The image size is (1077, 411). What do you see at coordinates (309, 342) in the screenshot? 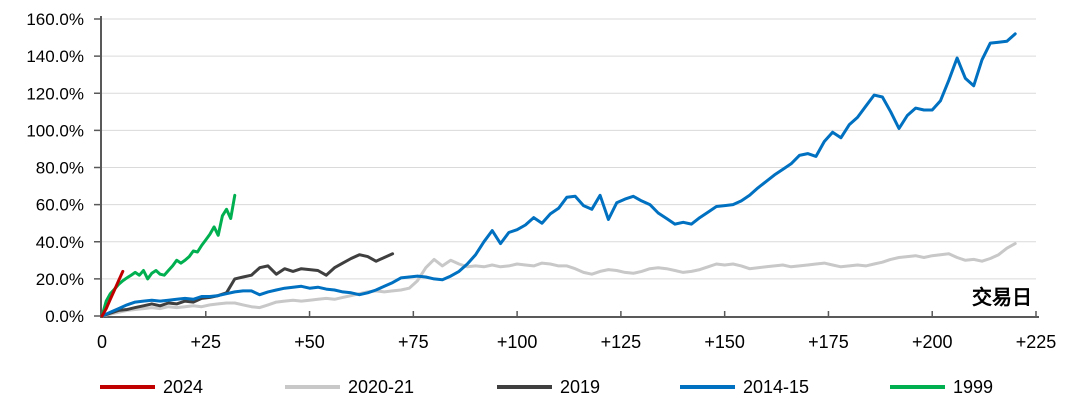
I see `x-axis-label: +50` at bounding box center [309, 342].